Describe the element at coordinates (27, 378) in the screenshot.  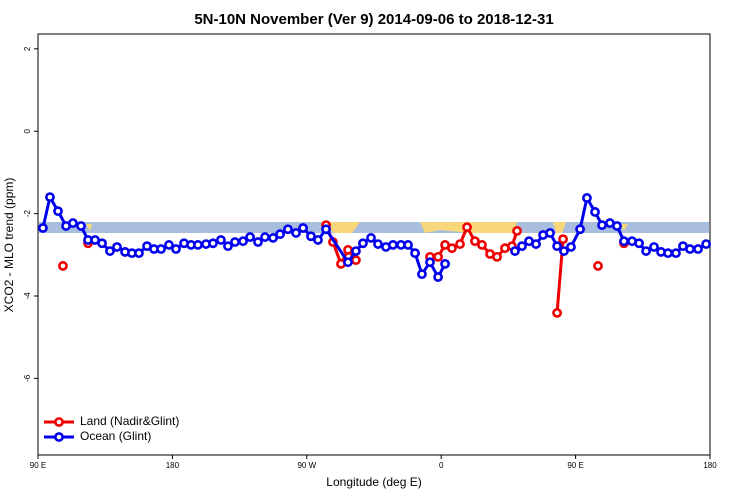
I see `y-tick-label: -6` at that location.